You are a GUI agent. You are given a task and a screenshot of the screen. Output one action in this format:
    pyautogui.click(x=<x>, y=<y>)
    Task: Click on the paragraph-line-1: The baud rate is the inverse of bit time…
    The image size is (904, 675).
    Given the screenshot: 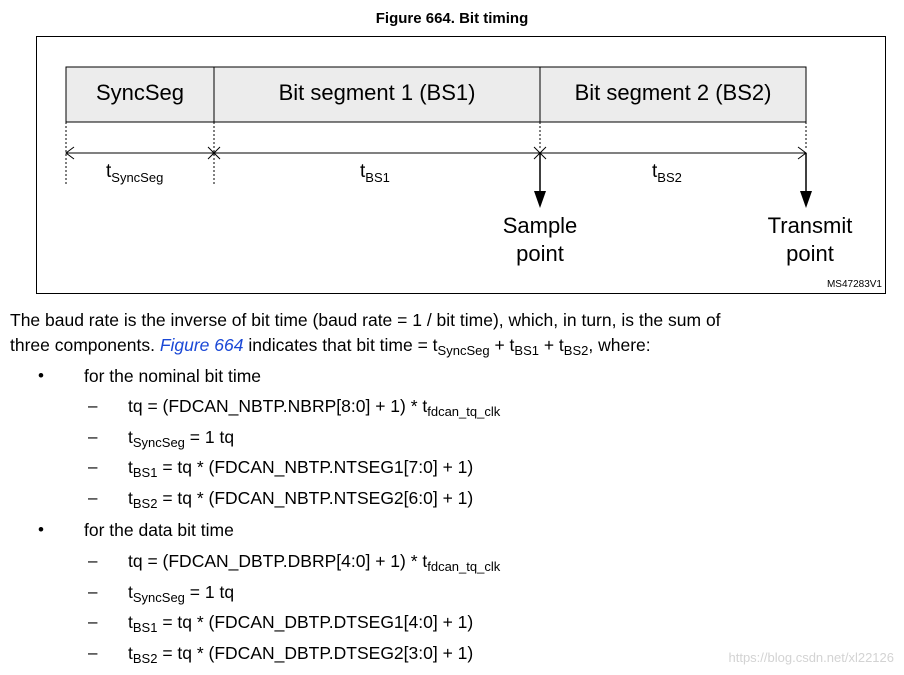 What is the action you would take?
    pyautogui.click(x=365, y=320)
    